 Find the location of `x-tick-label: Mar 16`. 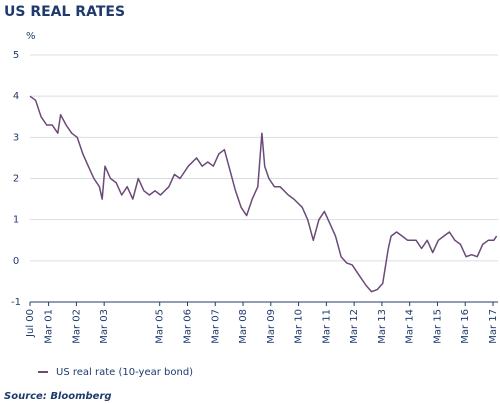

x-tick-label: Mar 16 is located at coordinates (465, 326).